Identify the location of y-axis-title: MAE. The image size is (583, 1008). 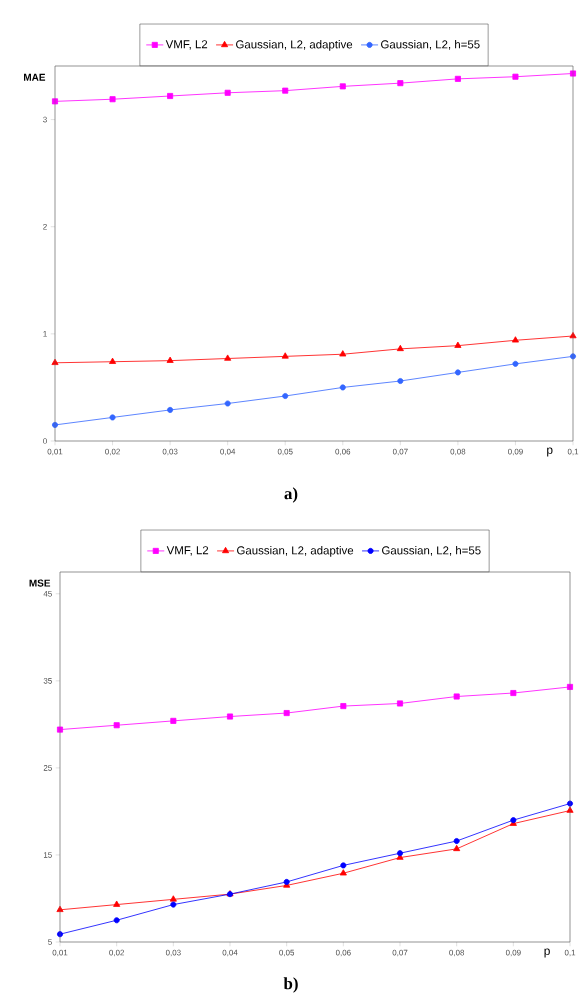
(35, 77).